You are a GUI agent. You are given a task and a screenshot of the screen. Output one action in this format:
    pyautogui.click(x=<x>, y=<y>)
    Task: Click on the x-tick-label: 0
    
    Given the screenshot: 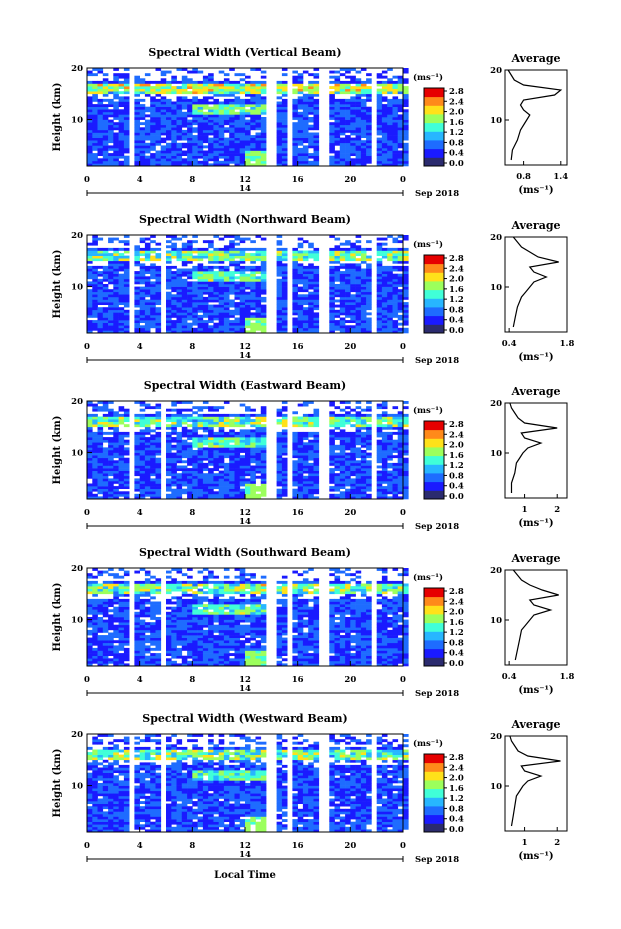 What is the action you would take?
    pyautogui.click(x=403, y=347)
    